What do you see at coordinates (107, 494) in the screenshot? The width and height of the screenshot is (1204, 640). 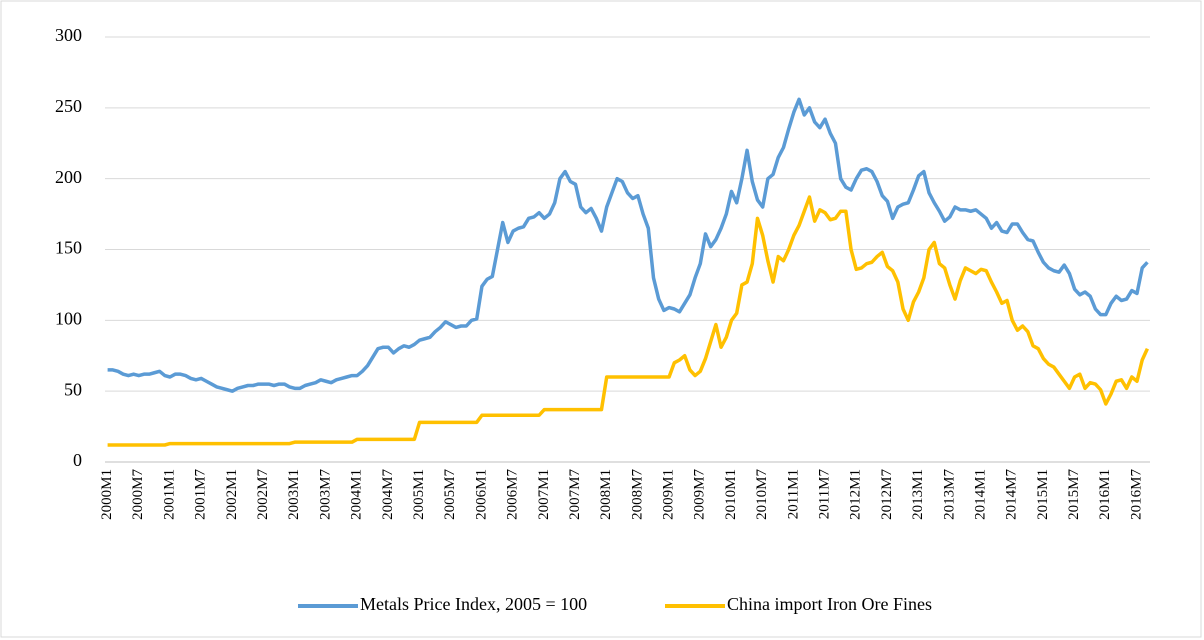 I see `x-tick-label: 2000M1` at bounding box center [107, 494].